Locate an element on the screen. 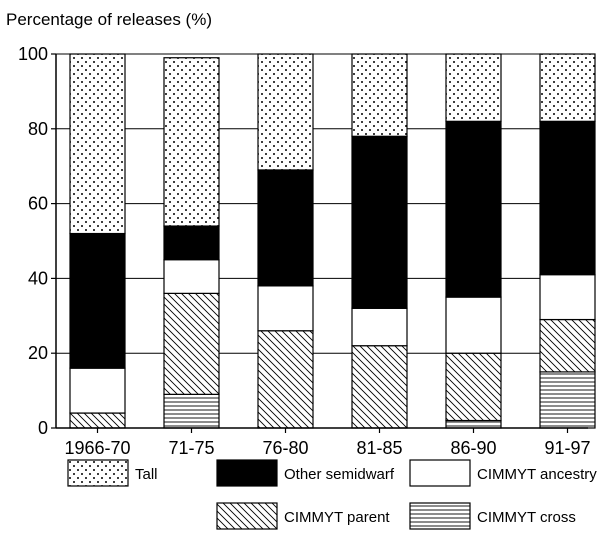 This screenshot has height=557, width=602. legend-item: CIMMYT ancestry is located at coordinates (503, 473).